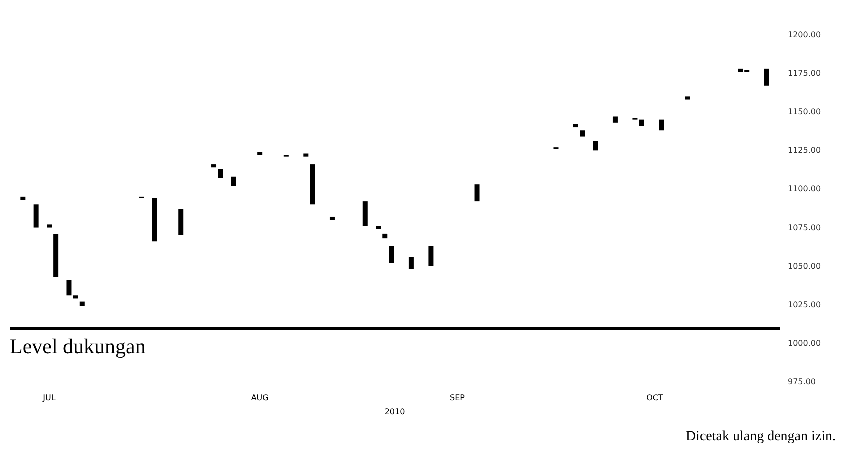 This screenshot has width=842, height=452. I want to click on y-tick-label: 975.00, so click(802, 382).